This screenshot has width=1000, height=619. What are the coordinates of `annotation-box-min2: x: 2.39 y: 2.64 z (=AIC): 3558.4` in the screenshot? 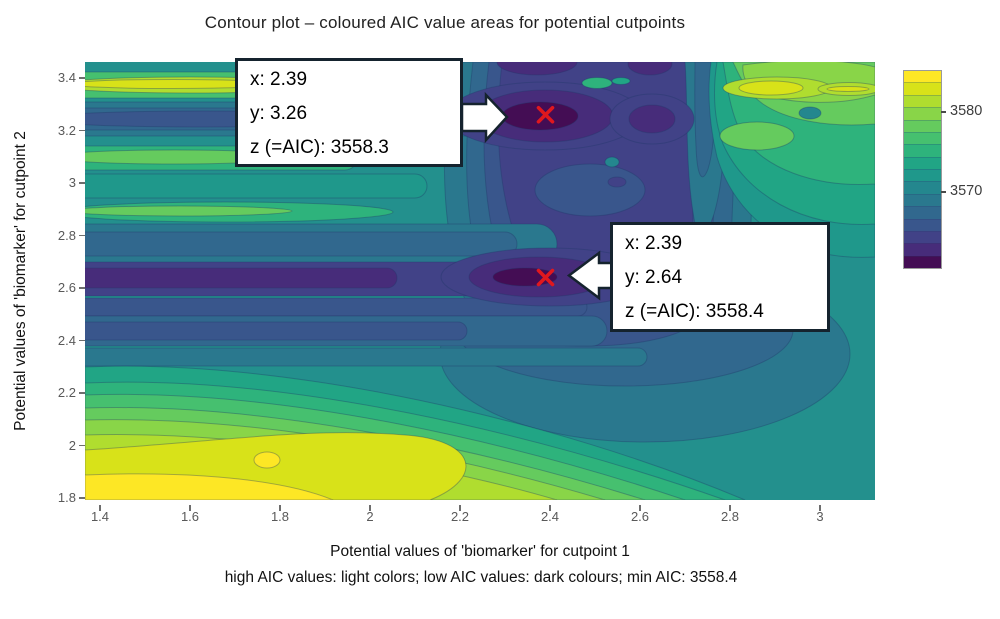 It's located at (720, 277).